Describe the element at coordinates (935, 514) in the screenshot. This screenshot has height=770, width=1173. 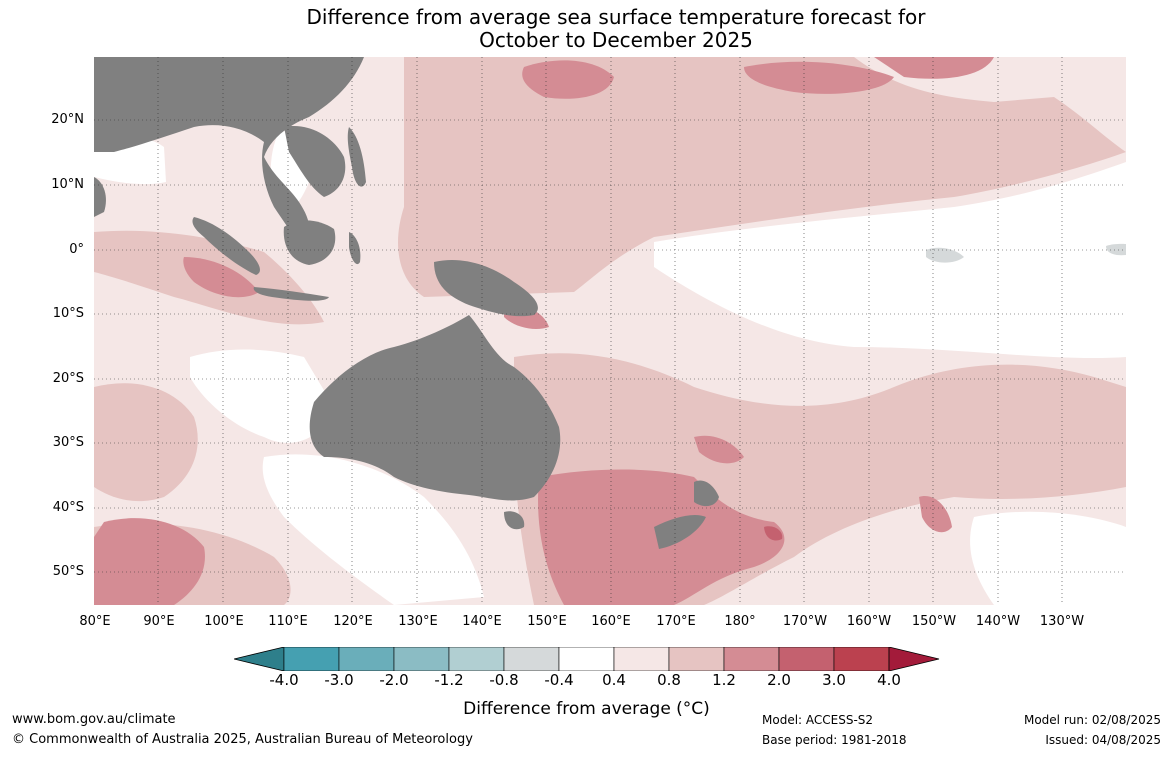
I see `strong-warm-region-south-pacific` at that location.